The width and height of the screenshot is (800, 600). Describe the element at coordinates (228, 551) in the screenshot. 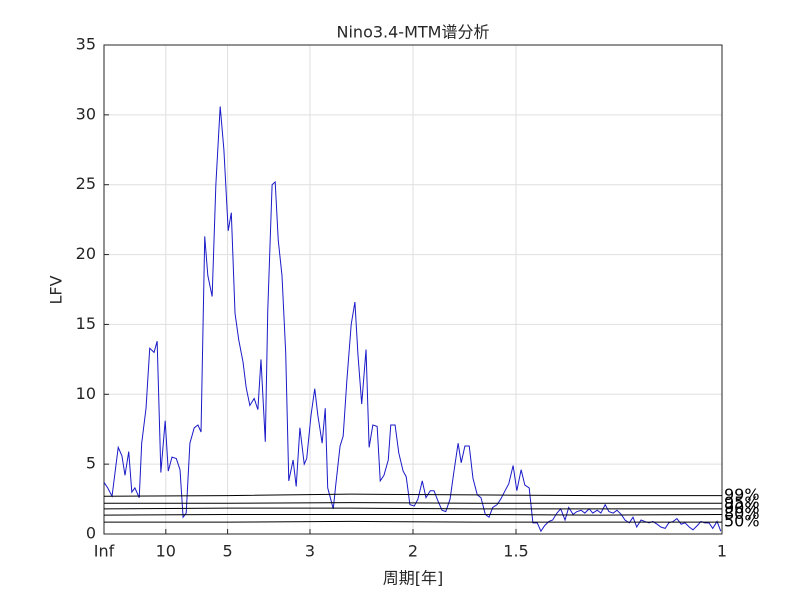

I see `x-tick-label: 5` at that location.